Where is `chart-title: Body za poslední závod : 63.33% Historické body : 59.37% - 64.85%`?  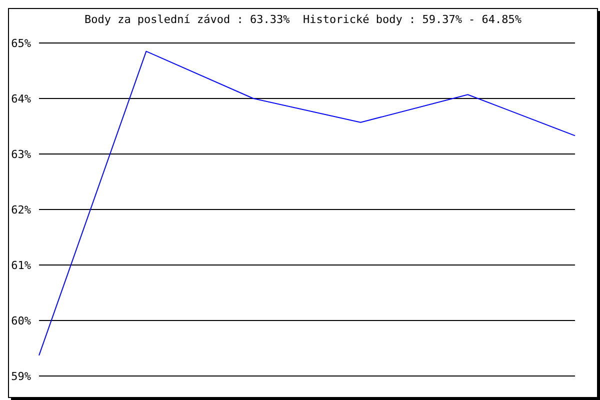
chart-title: Body za poslední závod : 63.33% Historické body : 59.37% - 64.85% is located at coordinates (303, 19).